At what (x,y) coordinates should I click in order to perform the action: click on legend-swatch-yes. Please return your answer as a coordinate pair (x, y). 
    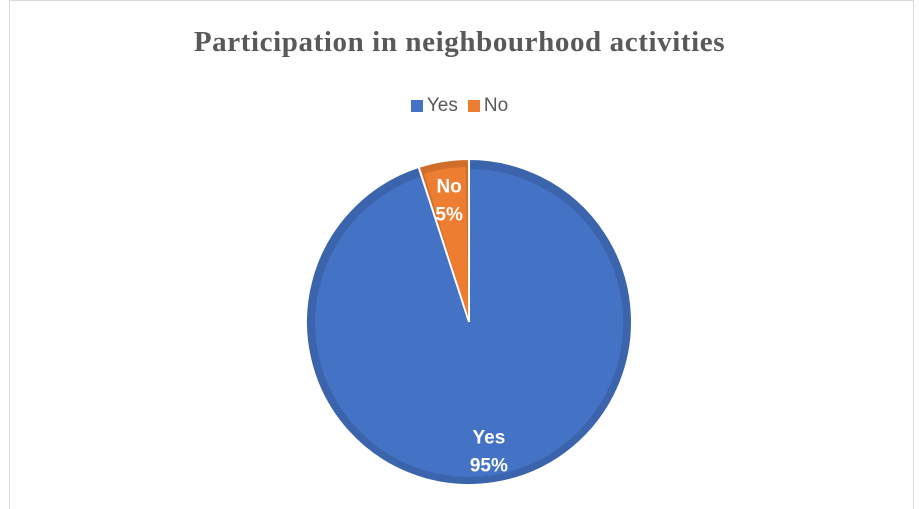
    Looking at the image, I should click on (416, 106).